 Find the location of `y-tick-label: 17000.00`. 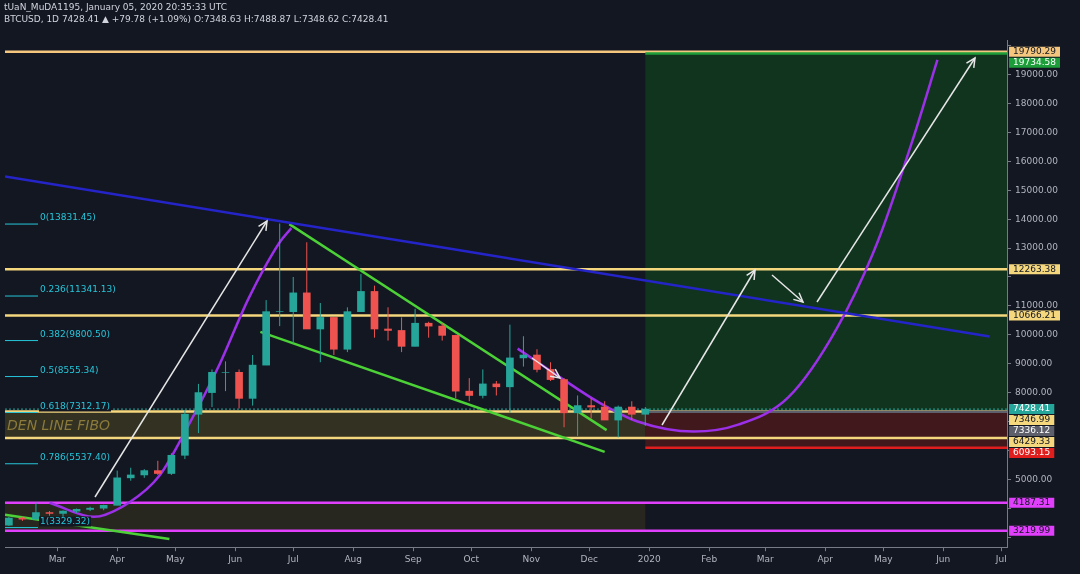

y-tick-label: 17000.00 is located at coordinates (1037, 131).